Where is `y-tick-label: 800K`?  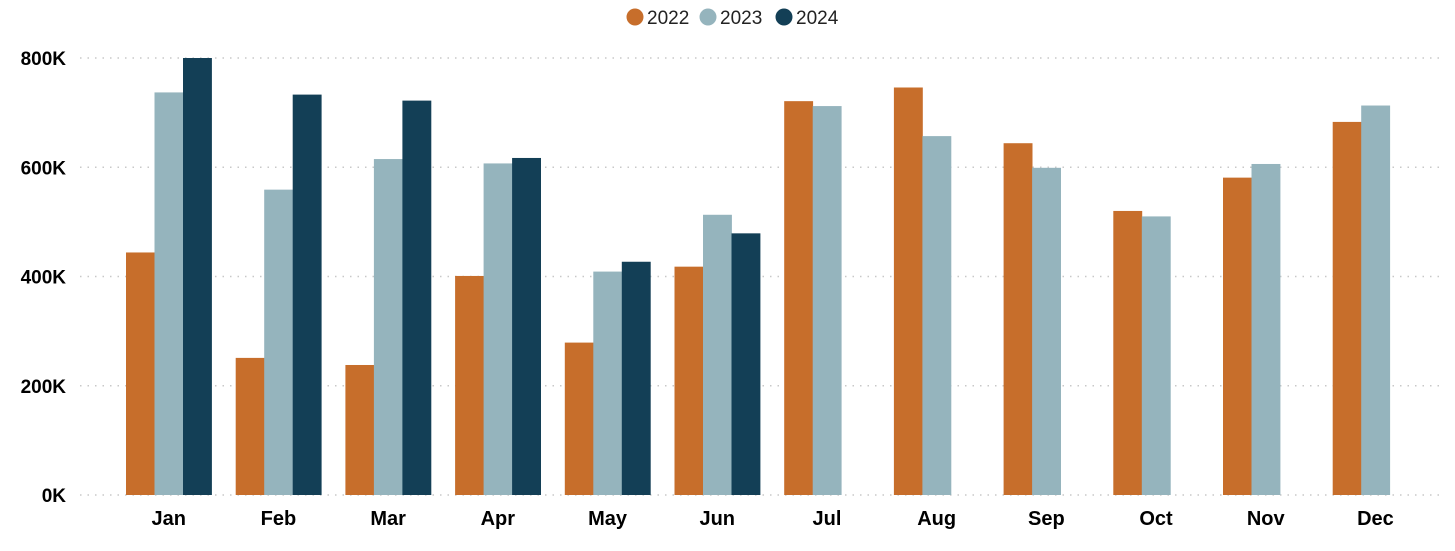
y-tick-label: 800K is located at coordinates (44, 59).